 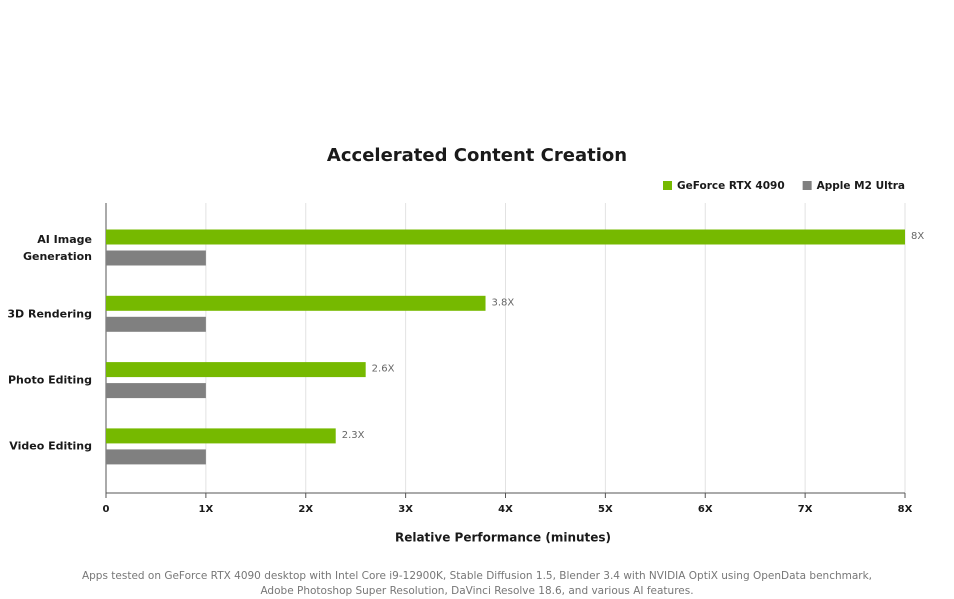 I want to click on data-label: 2.3X, so click(x=353, y=435).